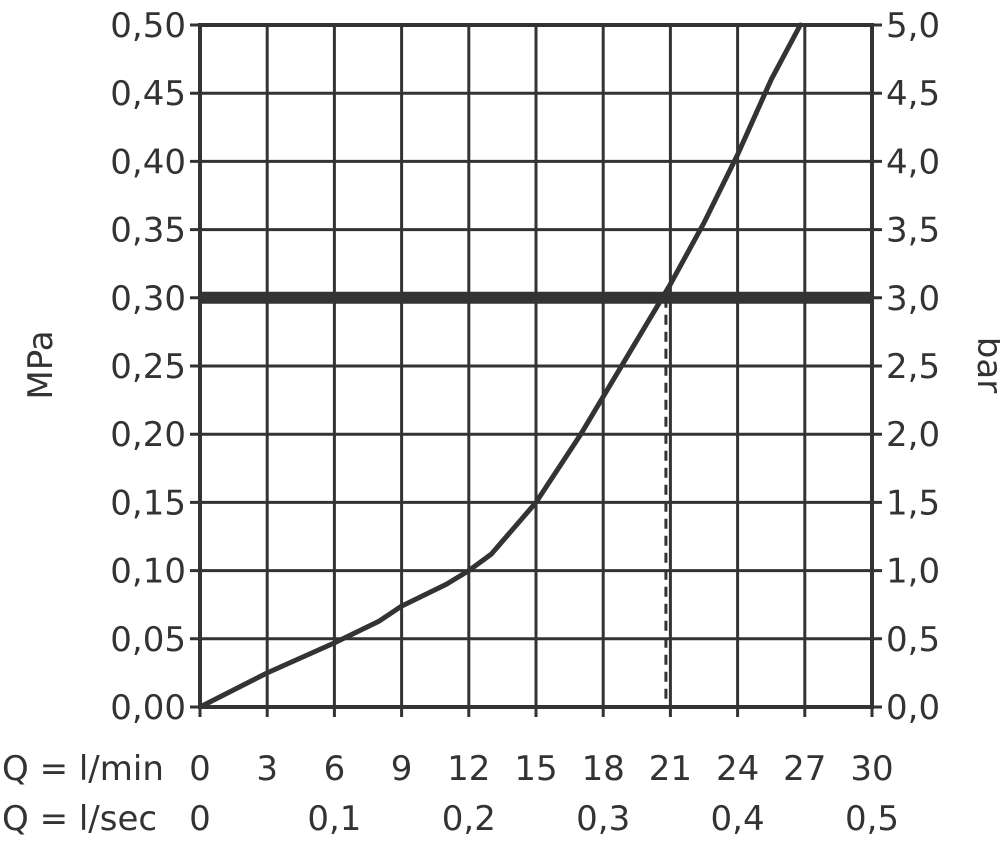  Describe the element at coordinates (913, 26) in the screenshot. I see `y-right-tick-label: 5,0` at that location.